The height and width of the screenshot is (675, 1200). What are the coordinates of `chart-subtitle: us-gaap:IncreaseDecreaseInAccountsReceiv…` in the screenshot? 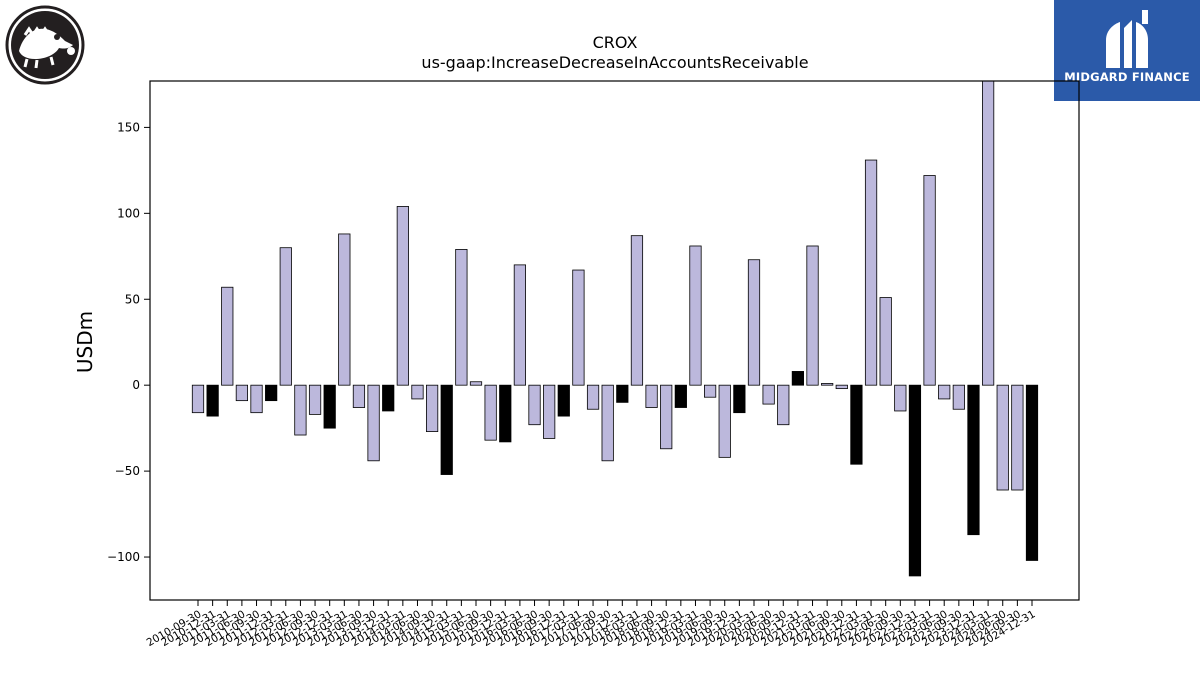 It's located at (614, 62).